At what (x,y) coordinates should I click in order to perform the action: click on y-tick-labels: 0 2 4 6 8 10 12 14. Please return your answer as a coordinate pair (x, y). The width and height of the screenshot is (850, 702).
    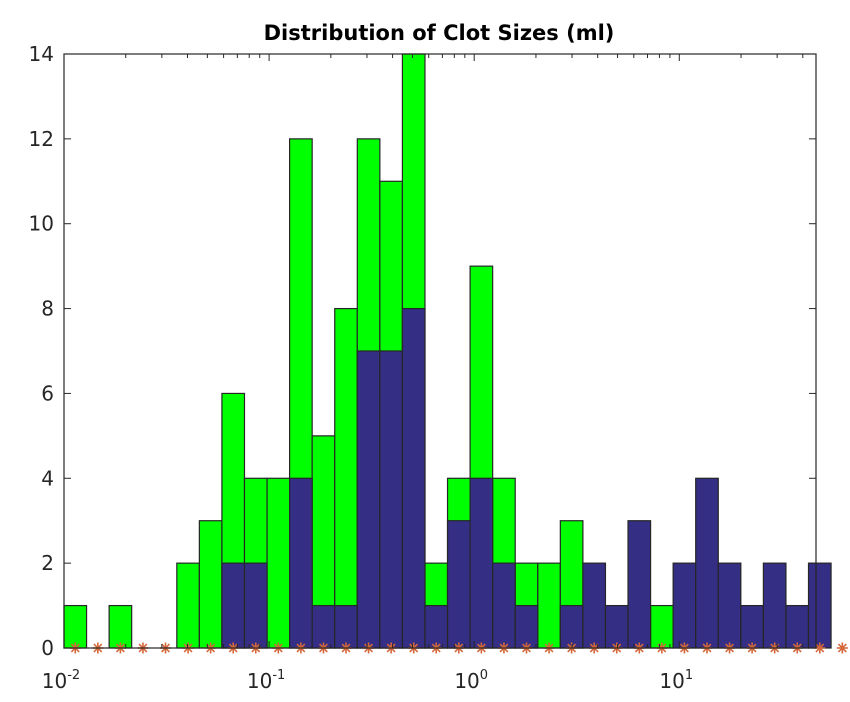
    Looking at the image, I should click on (41, 351).